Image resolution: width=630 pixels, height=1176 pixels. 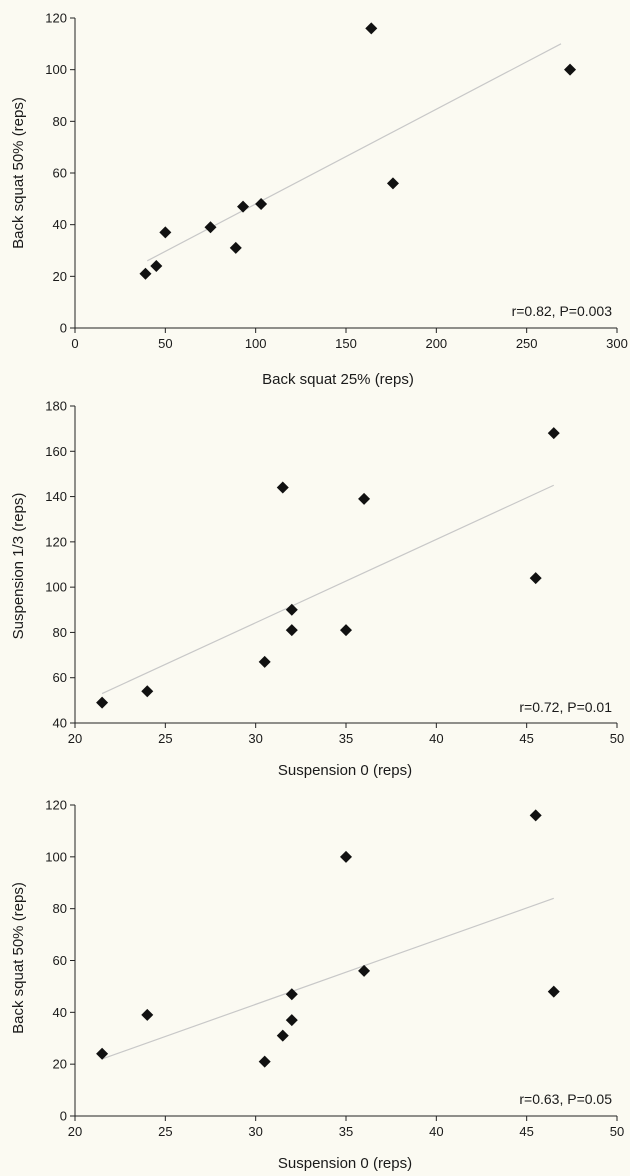 I want to click on panel-2-x-tick-label: 40, so click(x=436, y=738).